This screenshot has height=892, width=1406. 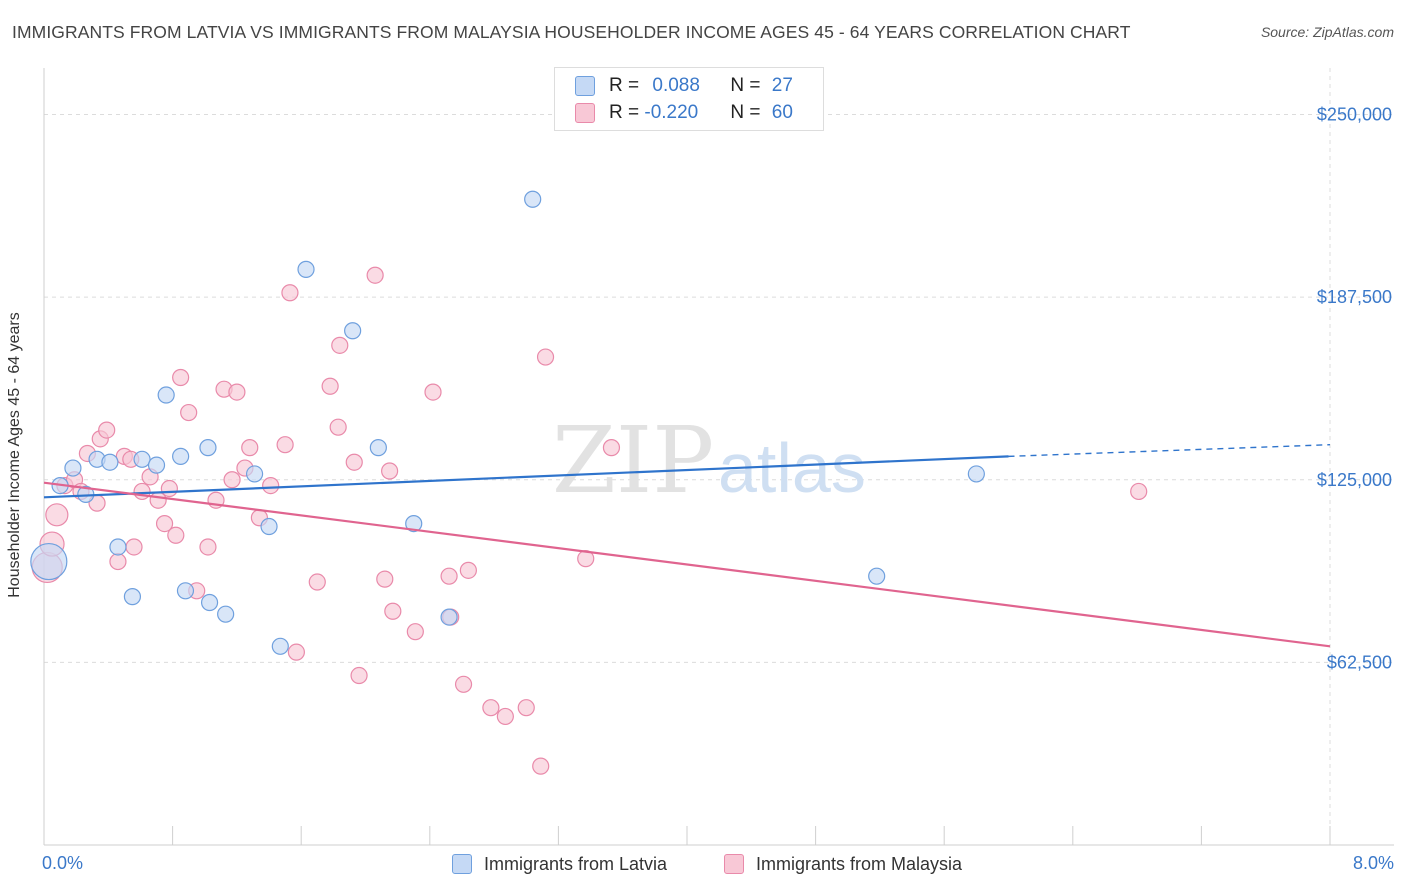 What do you see at coordinates (1354, 297) in the screenshot?
I see `y-tick-label: $187,500` at bounding box center [1354, 297].